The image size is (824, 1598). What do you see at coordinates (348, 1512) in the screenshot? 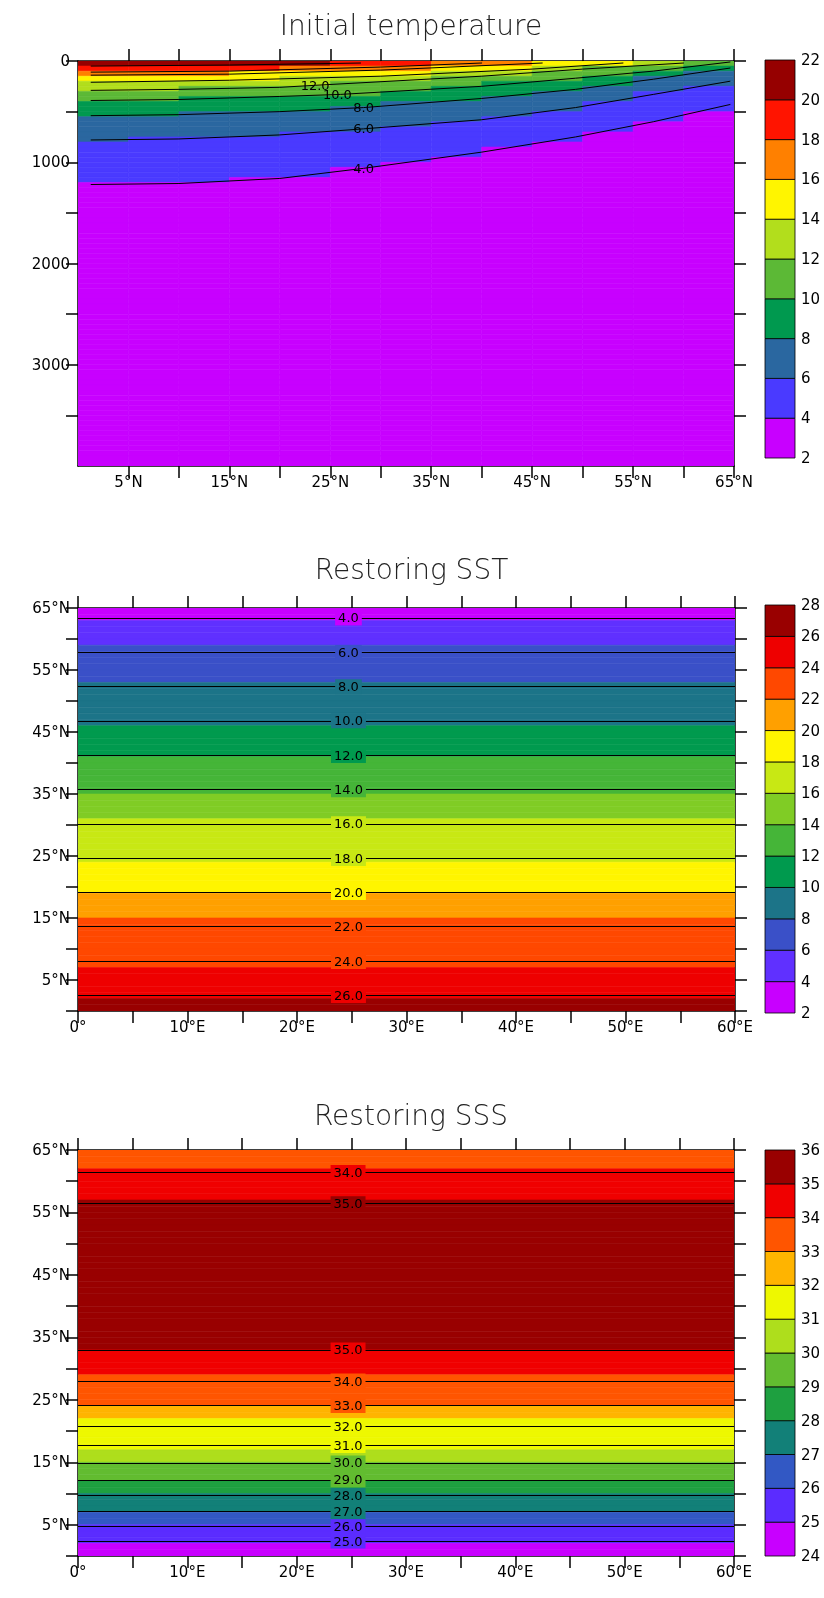
I see `annotation: 27.0` at bounding box center [348, 1512].